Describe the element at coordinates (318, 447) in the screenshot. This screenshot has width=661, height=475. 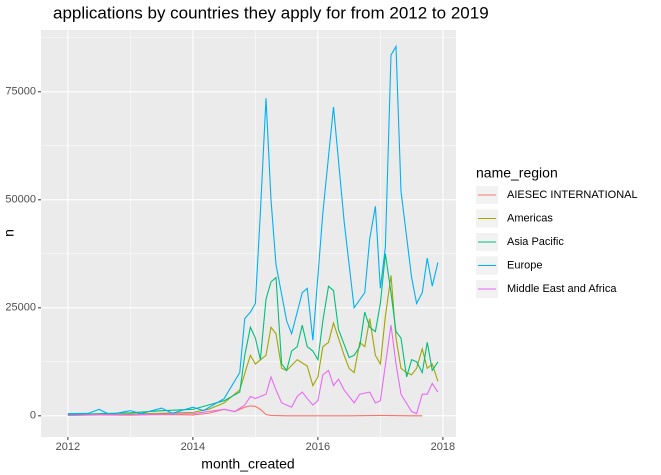
I see `x-tick-label: 2016` at that location.